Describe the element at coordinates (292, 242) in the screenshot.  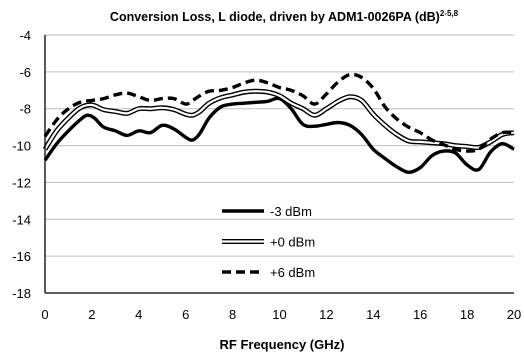
I see `legend-label: +0 dBm` at that location.